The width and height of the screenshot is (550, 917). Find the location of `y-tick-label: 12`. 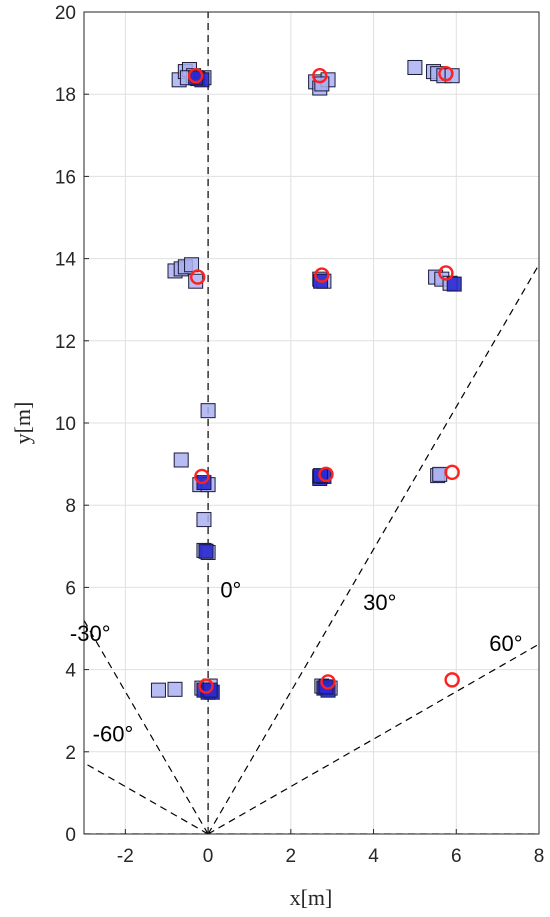

y-tick-label: 12 is located at coordinates (65, 342).